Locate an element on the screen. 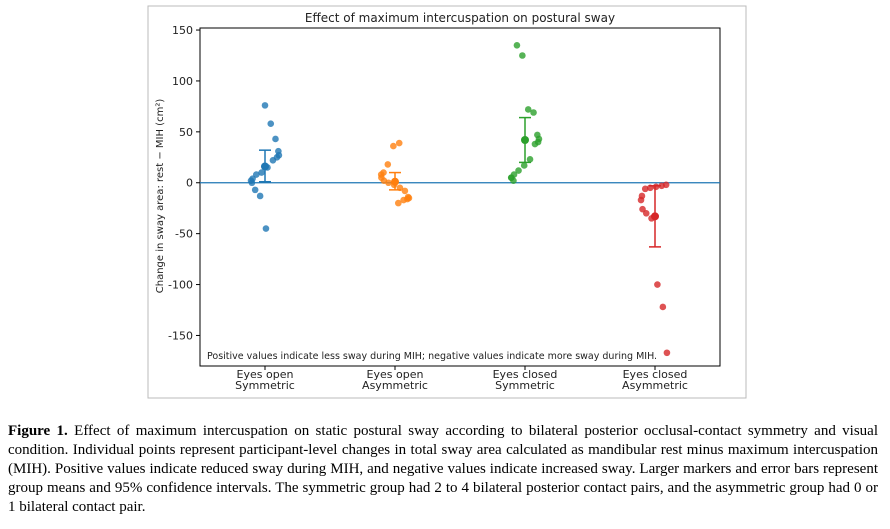 This screenshot has height=529, width=890. y-tick-label: -50 is located at coordinates (184, 234).